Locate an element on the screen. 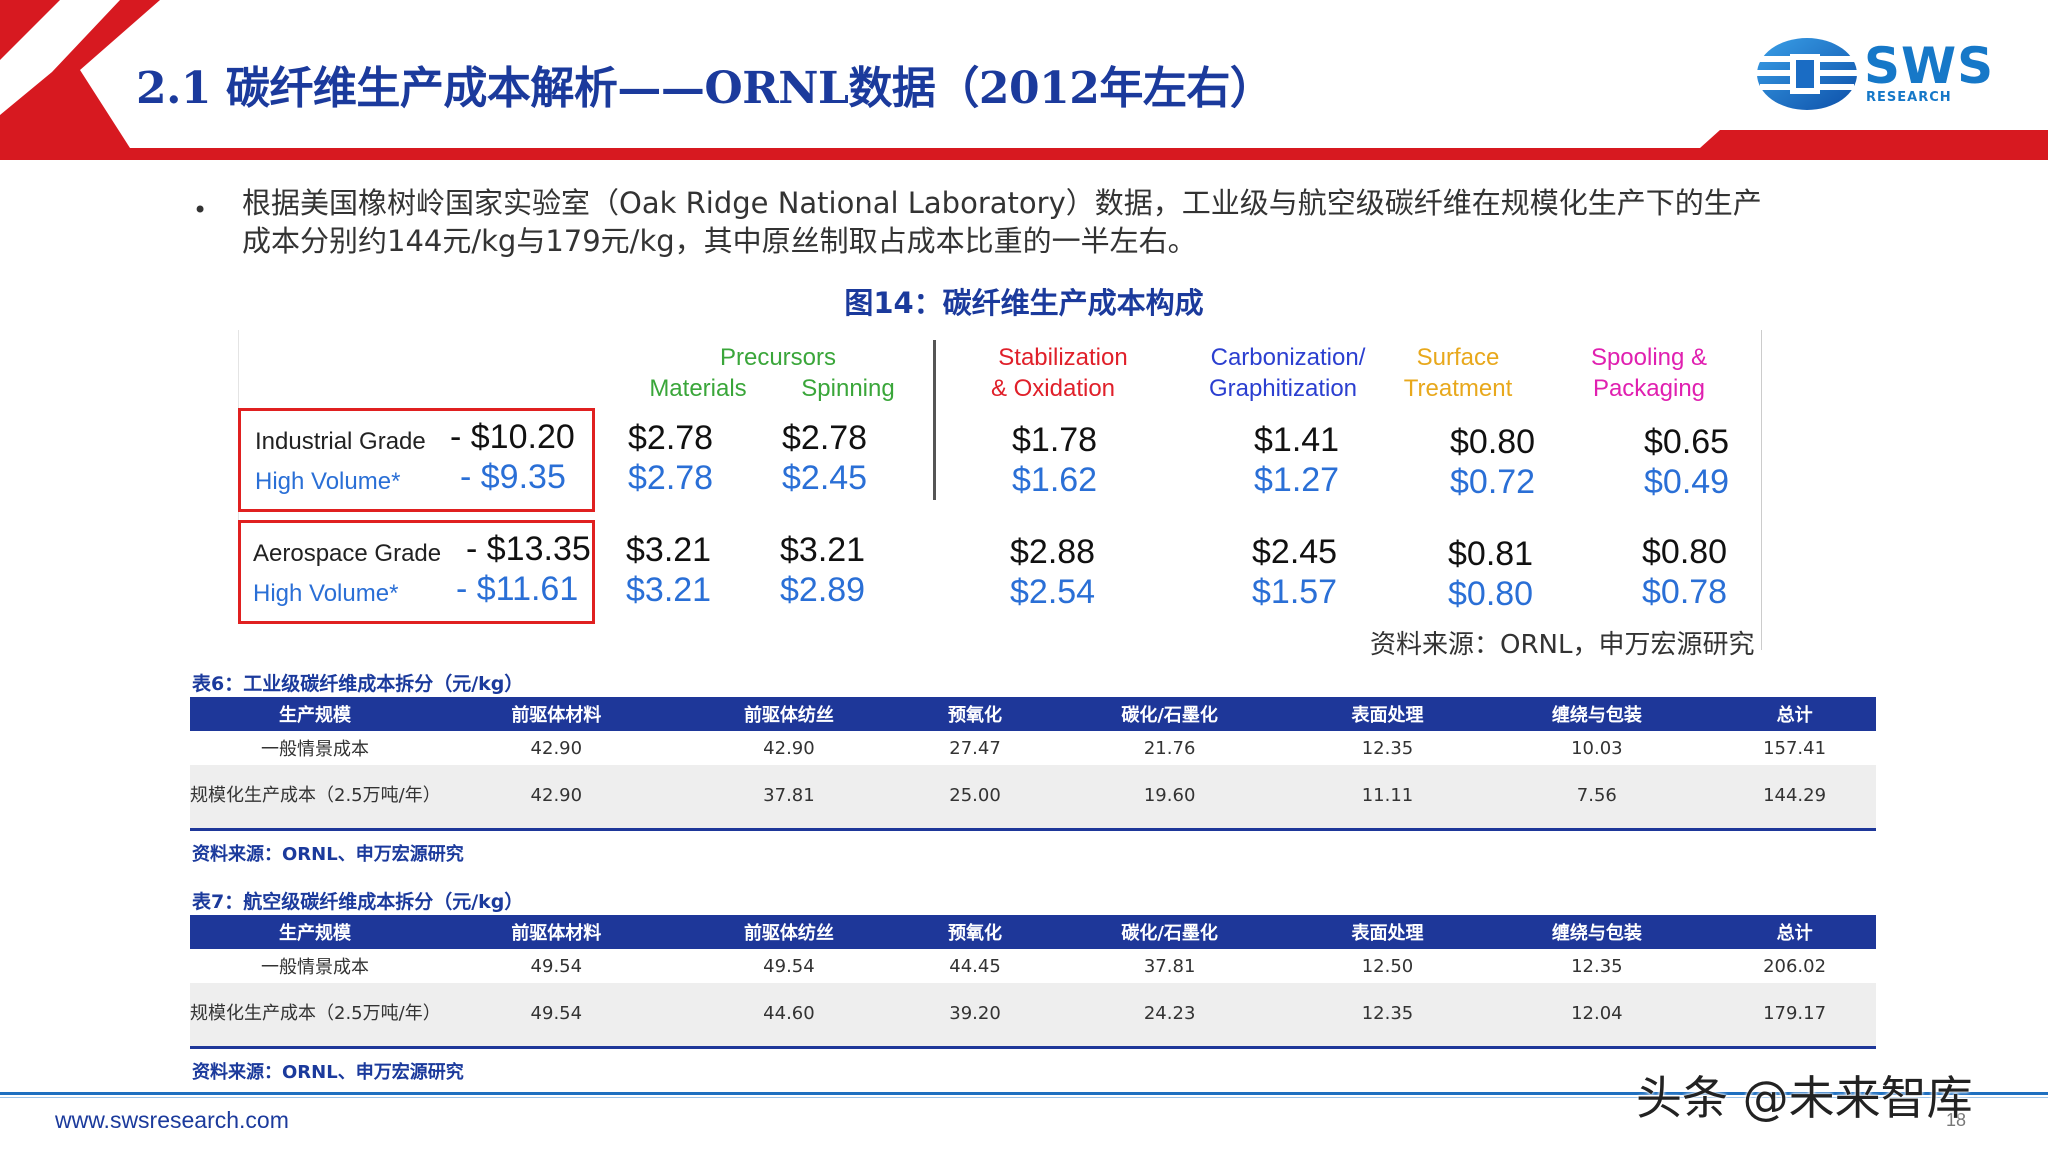 The image size is (2048, 1152). table-cell: 144.29 is located at coordinates (1794, 798).